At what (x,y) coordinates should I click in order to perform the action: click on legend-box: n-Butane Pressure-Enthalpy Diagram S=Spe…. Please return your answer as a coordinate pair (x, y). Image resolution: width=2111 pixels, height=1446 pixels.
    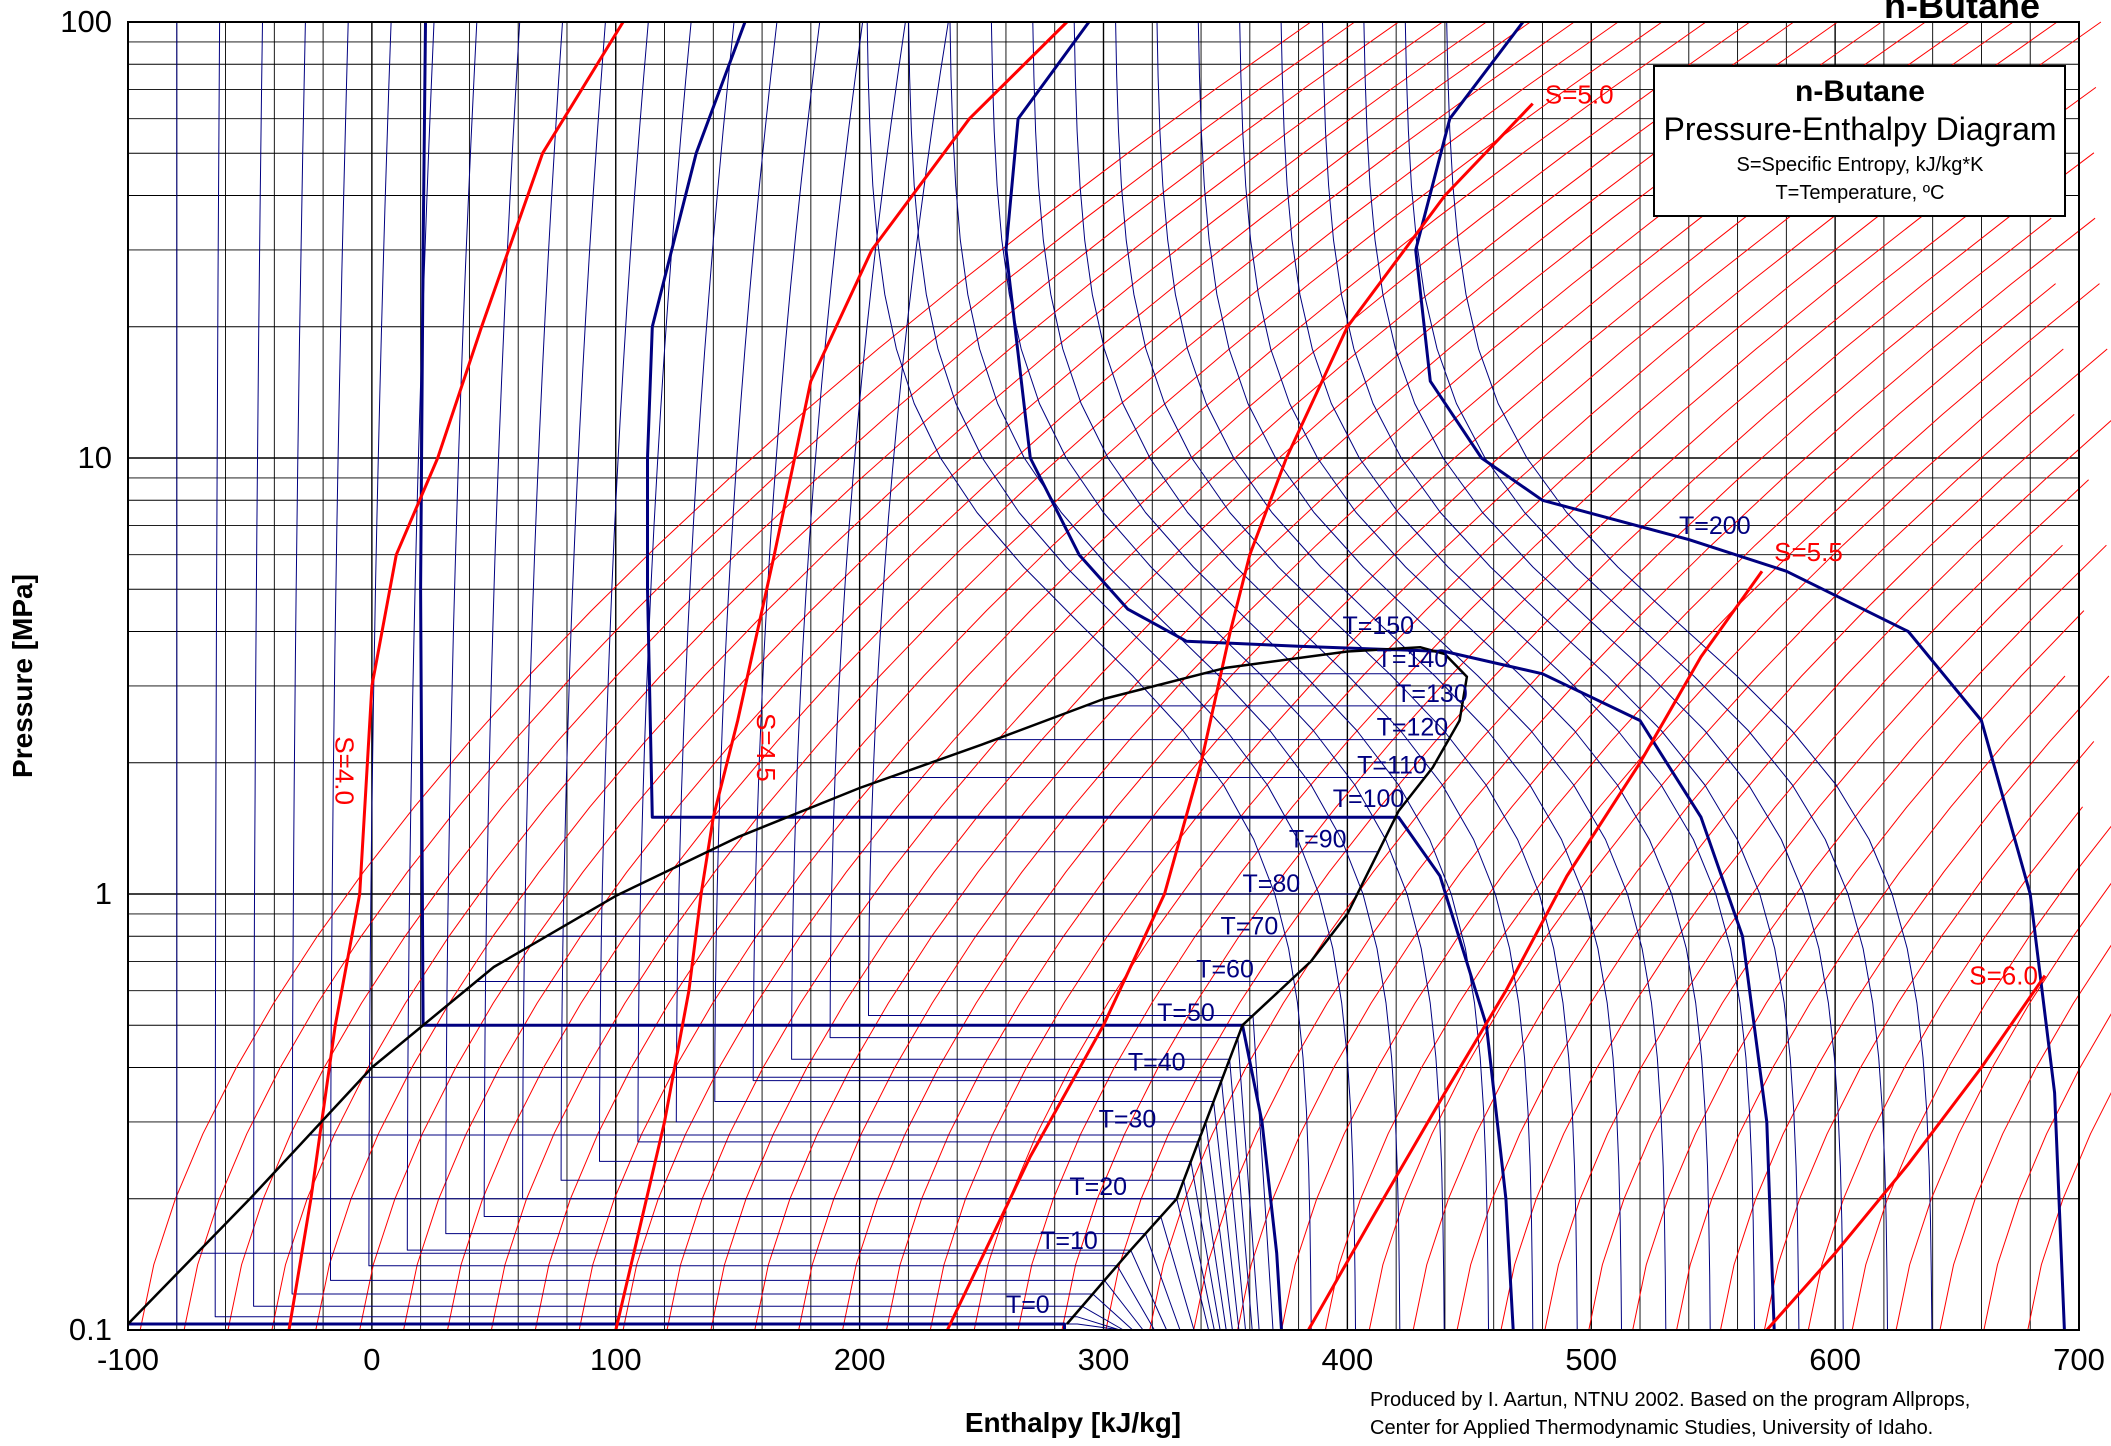
    Looking at the image, I should click on (1859, 141).